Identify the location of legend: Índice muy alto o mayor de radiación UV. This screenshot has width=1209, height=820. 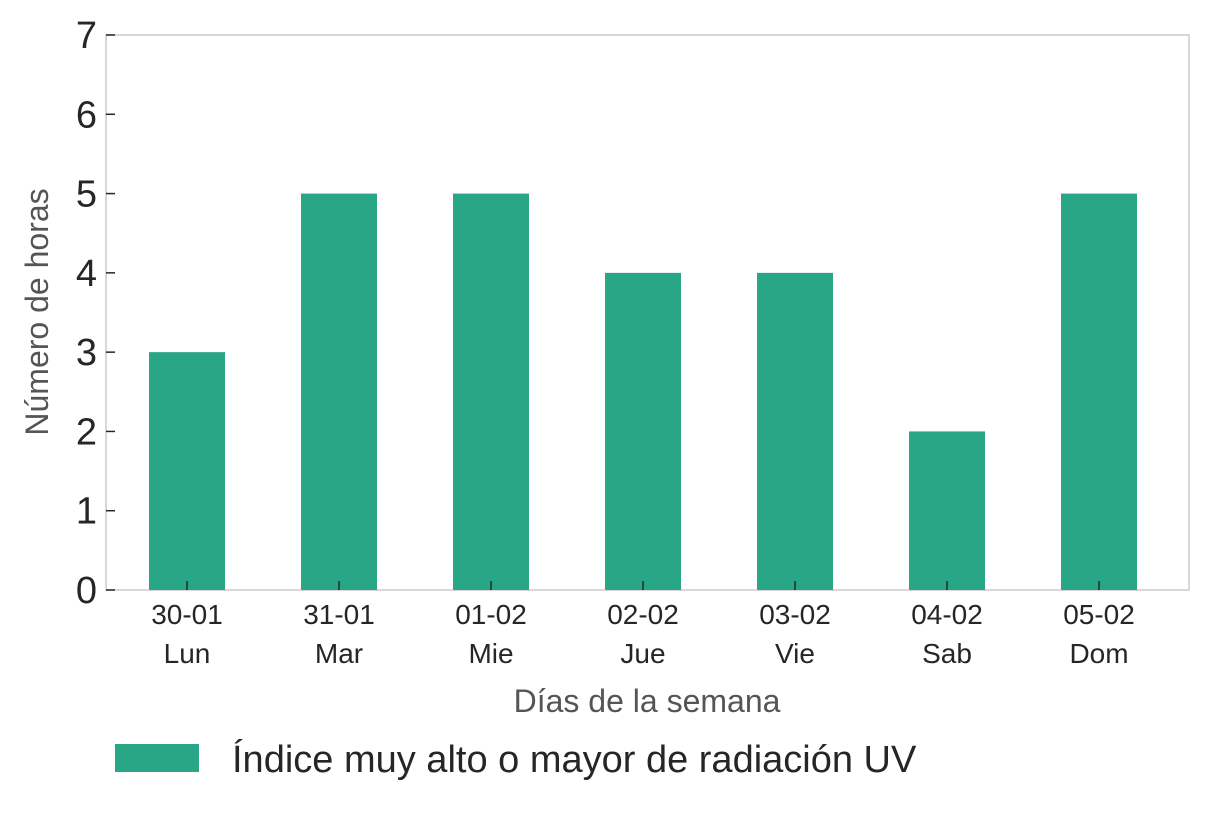
(516, 759).